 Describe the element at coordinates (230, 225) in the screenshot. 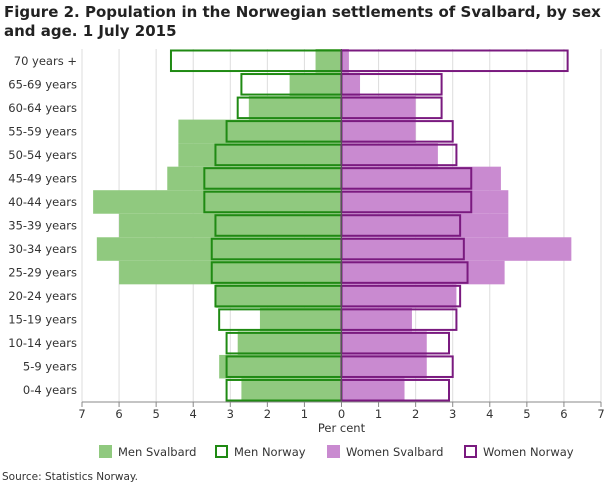

I see `bar-men-svalbard-35-39-years` at that location.